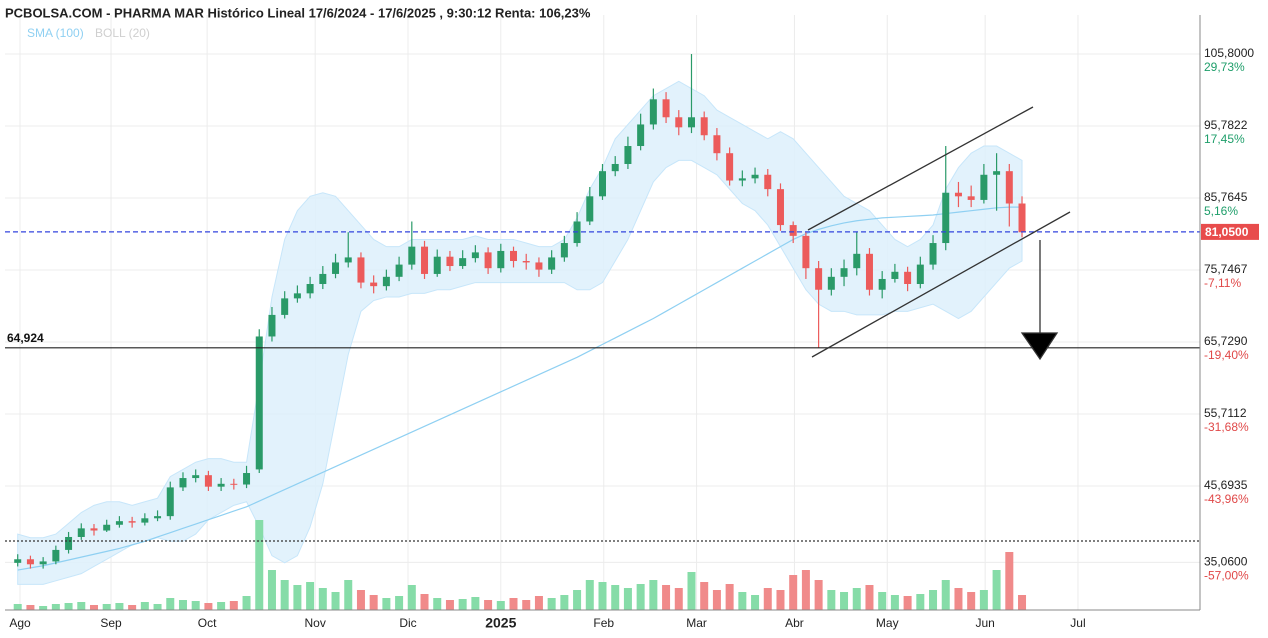 The width and height of the screenshot is (1268, 638). Describe the element at coordinates (315, 623) in the screenshot. I see `x-tick-label: Nov` at that location.